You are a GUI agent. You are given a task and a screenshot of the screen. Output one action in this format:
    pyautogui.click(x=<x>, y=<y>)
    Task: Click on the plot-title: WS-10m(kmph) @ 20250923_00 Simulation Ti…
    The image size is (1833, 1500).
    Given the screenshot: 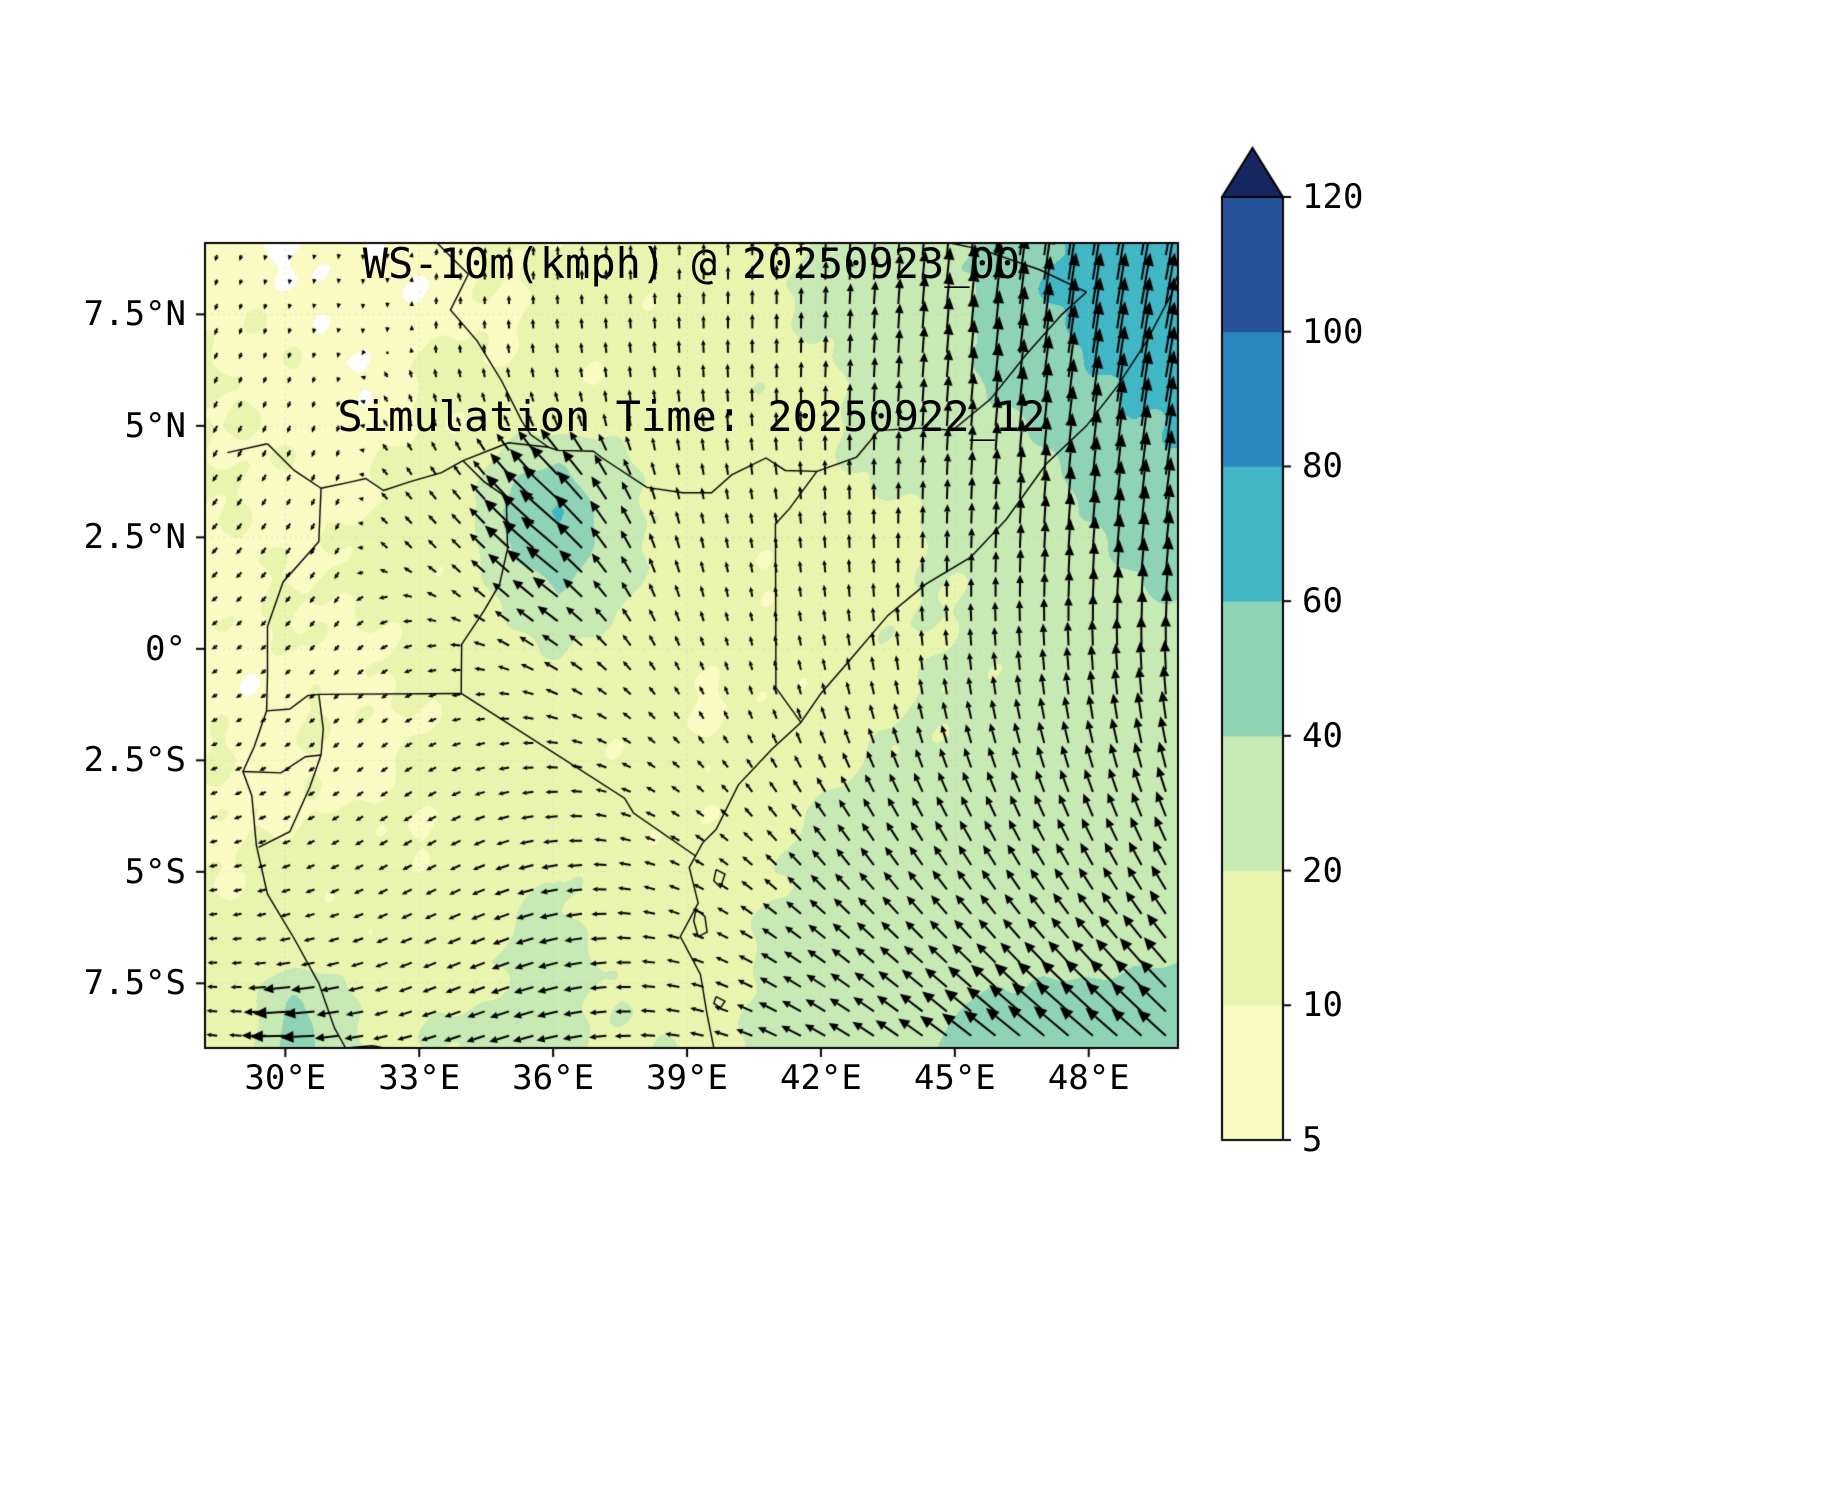 What is the action you would take?
    pyautogui.click(x=691, y=340)
    